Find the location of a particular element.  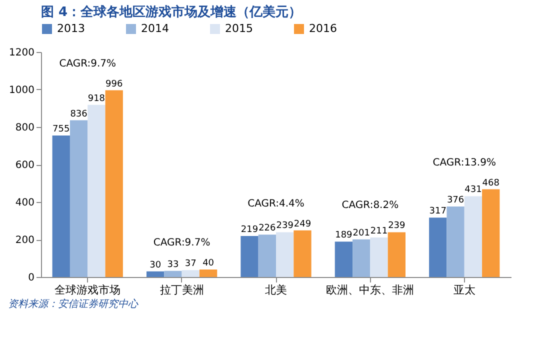

legend-label: 2016 is located at coordinates (323, 28).